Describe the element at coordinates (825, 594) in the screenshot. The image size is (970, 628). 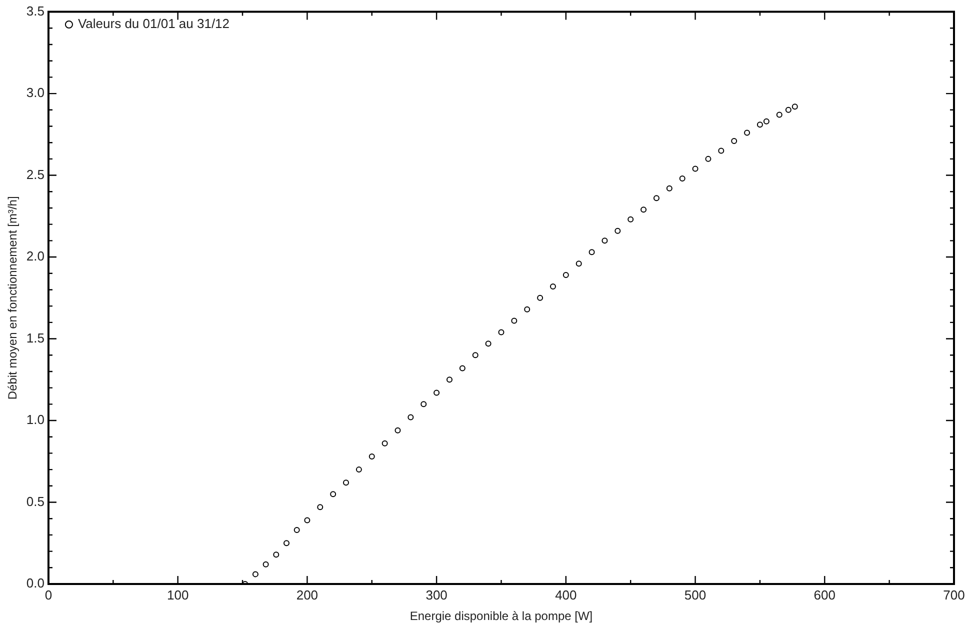
I see `x-tick-label: 600` at that location.